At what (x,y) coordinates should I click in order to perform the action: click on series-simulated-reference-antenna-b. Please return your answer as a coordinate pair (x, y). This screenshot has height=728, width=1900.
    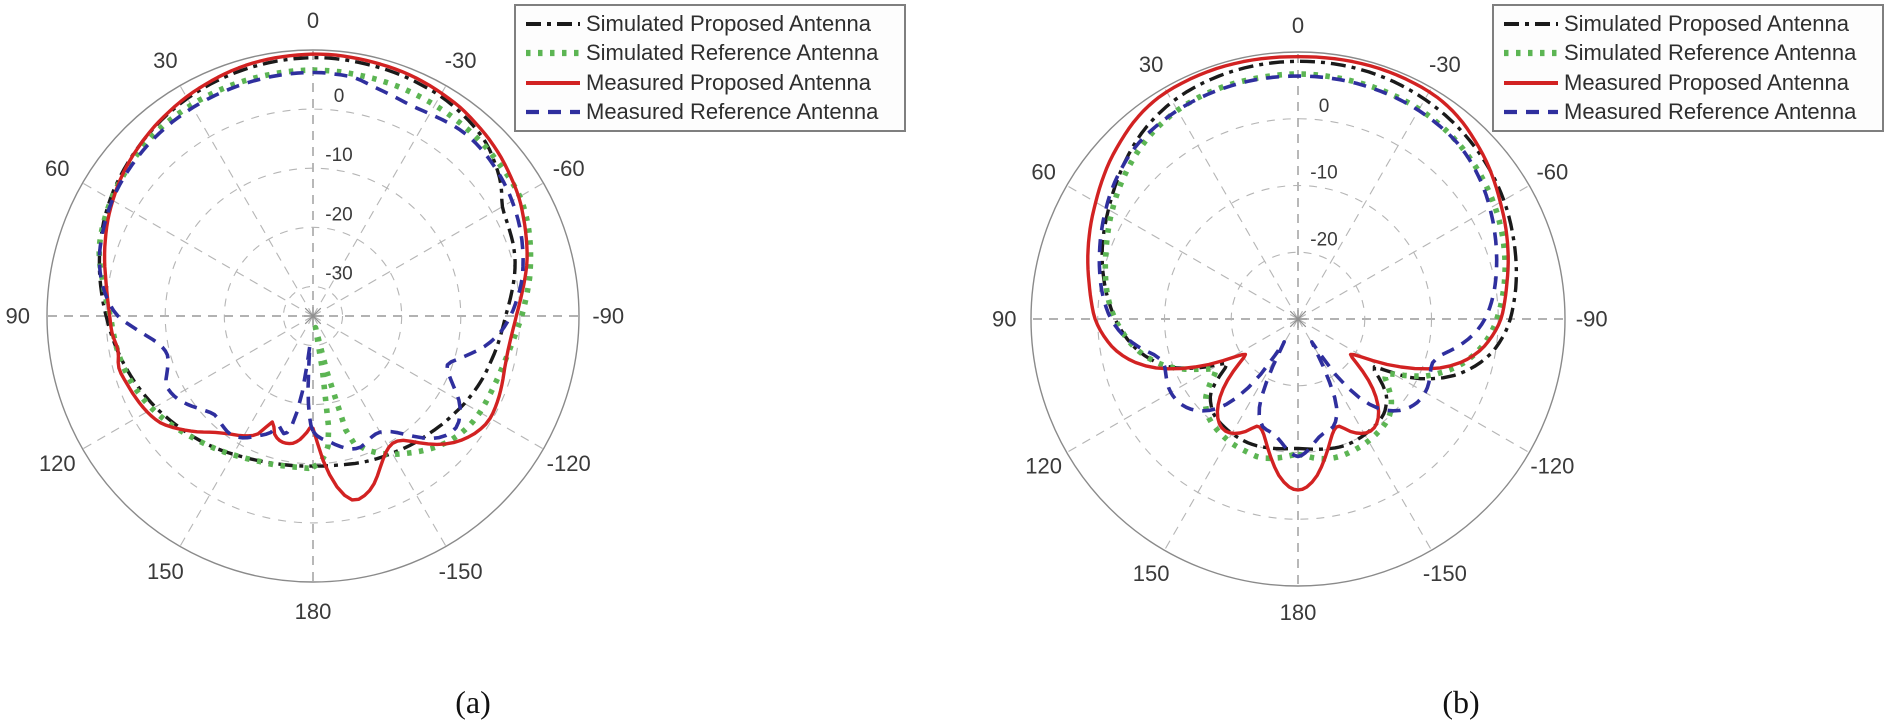
    Looking at the image, I should click on (1305, 266).